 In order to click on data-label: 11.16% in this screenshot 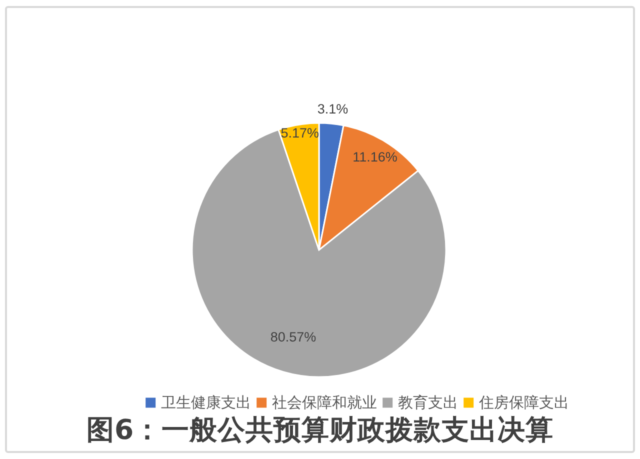, I will do `click(375, 157)`.